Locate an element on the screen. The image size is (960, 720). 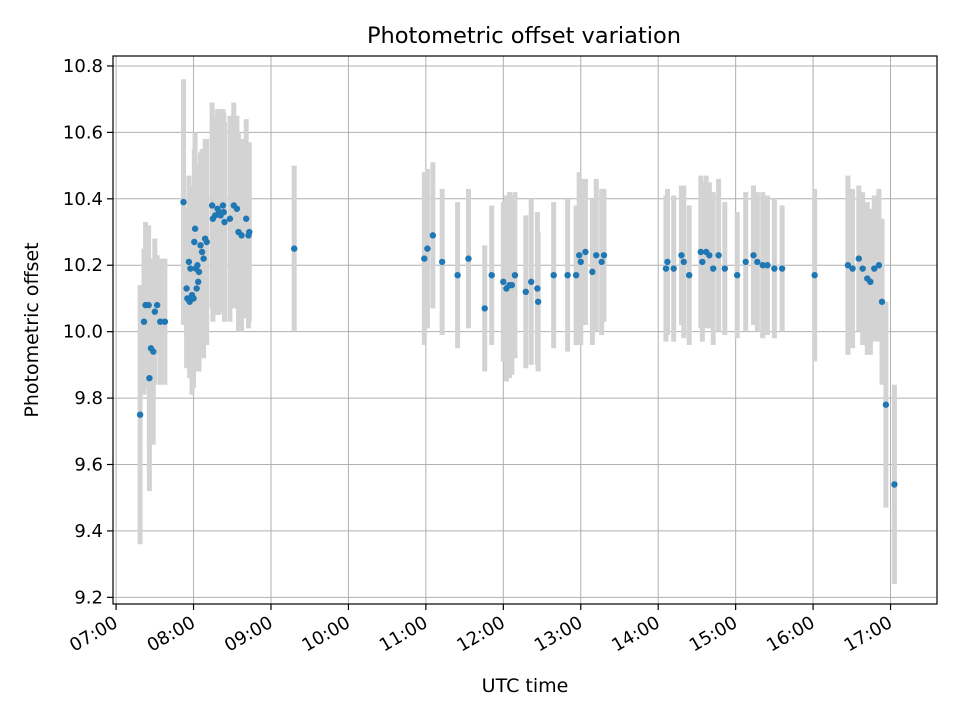
y-tick-label: 9.2 is located at coordinates (88, 597).